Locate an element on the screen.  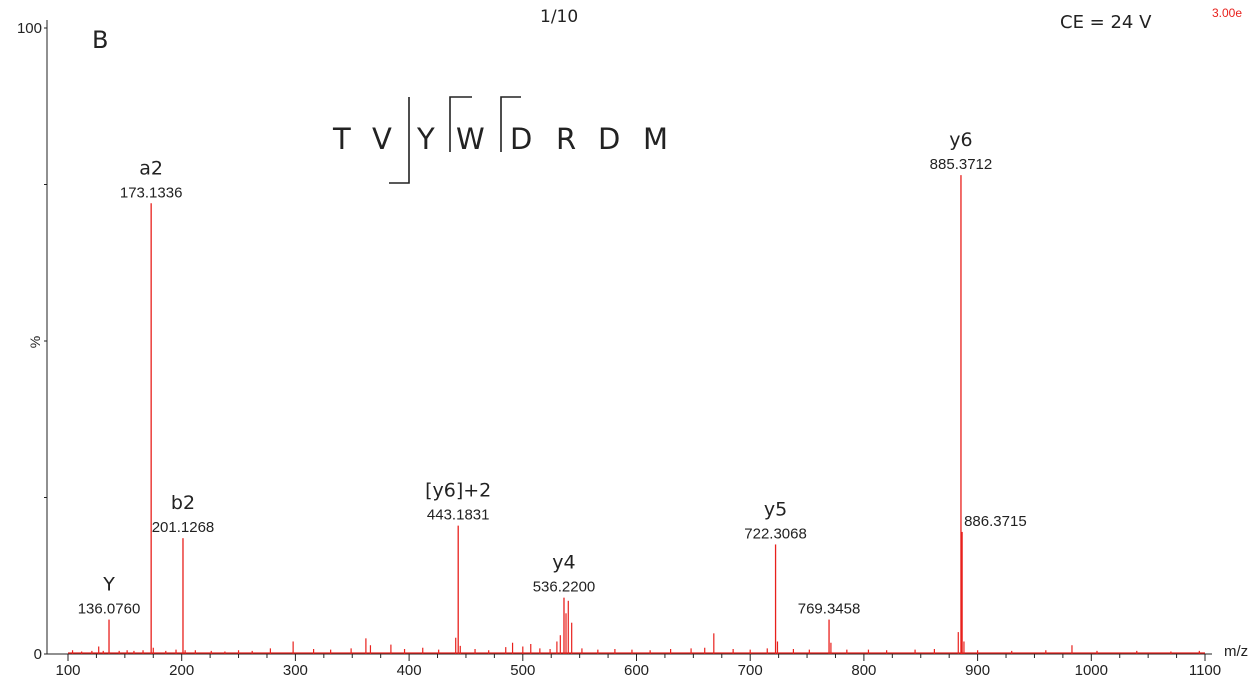
x-axis-label: m/z is located at coordinates (1236, 651).